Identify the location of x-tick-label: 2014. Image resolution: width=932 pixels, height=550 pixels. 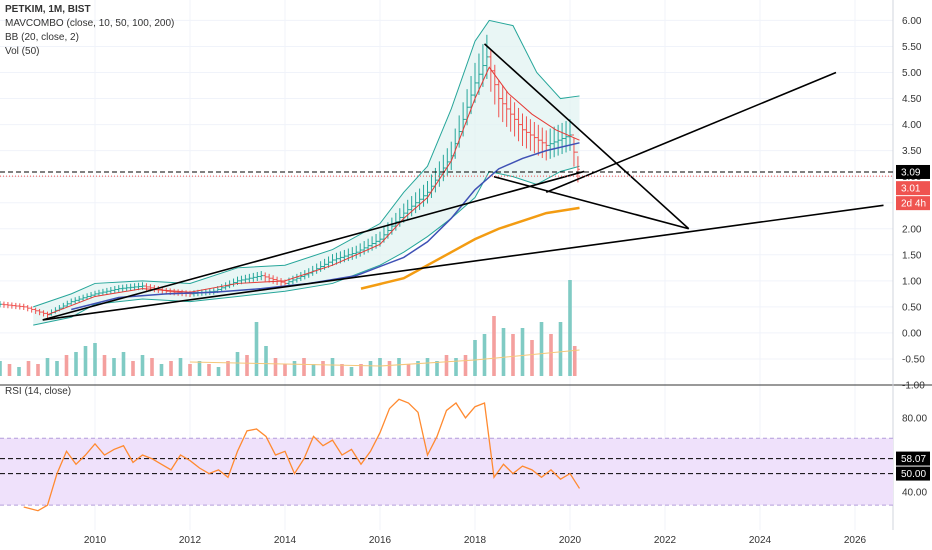
(285, 540).